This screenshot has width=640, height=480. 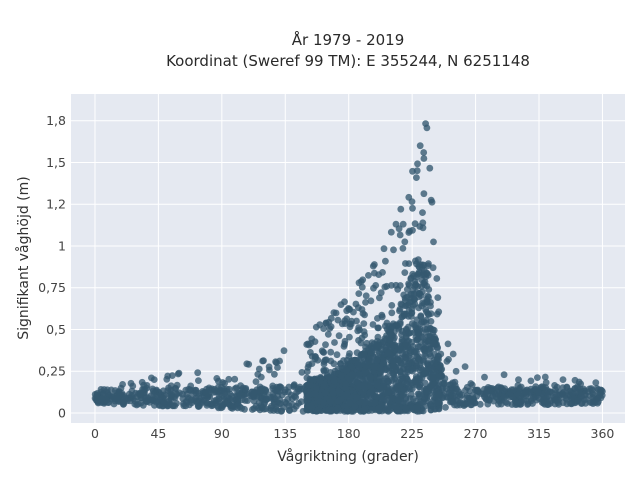 I want to click on x-tick-label: 90, so click(x=222, y=433).